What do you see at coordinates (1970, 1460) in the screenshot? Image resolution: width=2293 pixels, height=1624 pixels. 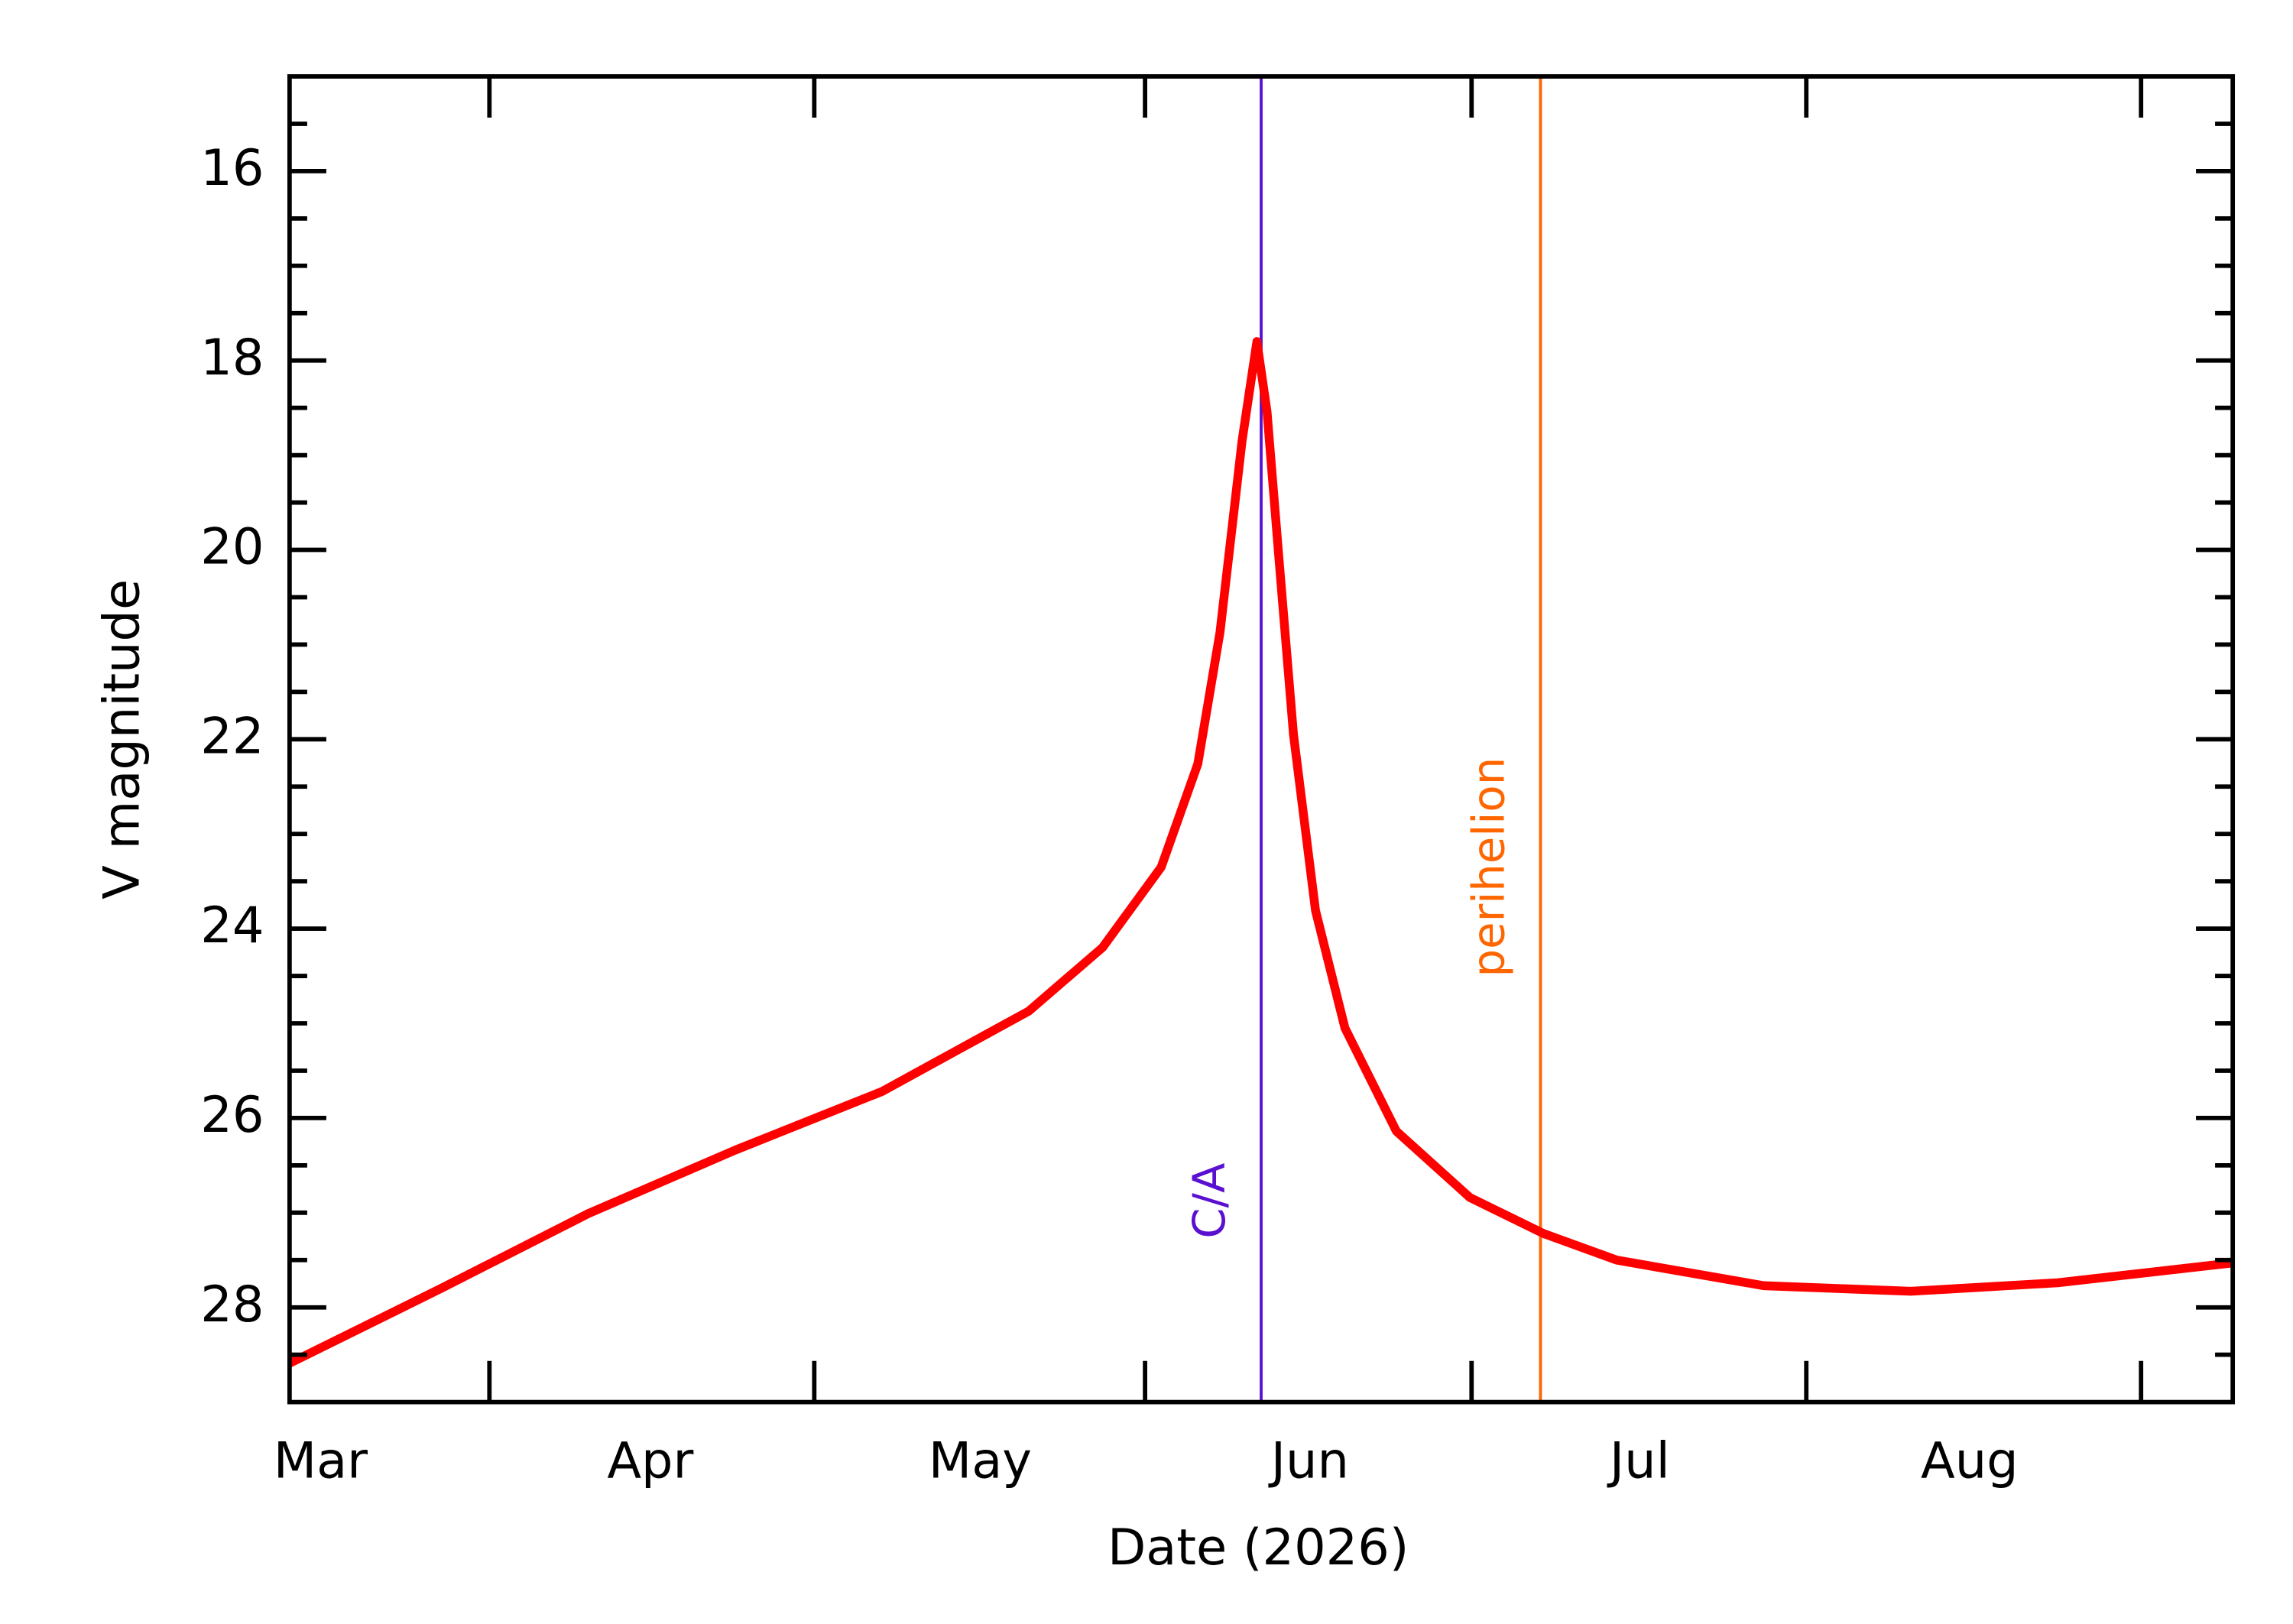 I see `x-tick-label: Aug` at bounding box center [1970, 1460].